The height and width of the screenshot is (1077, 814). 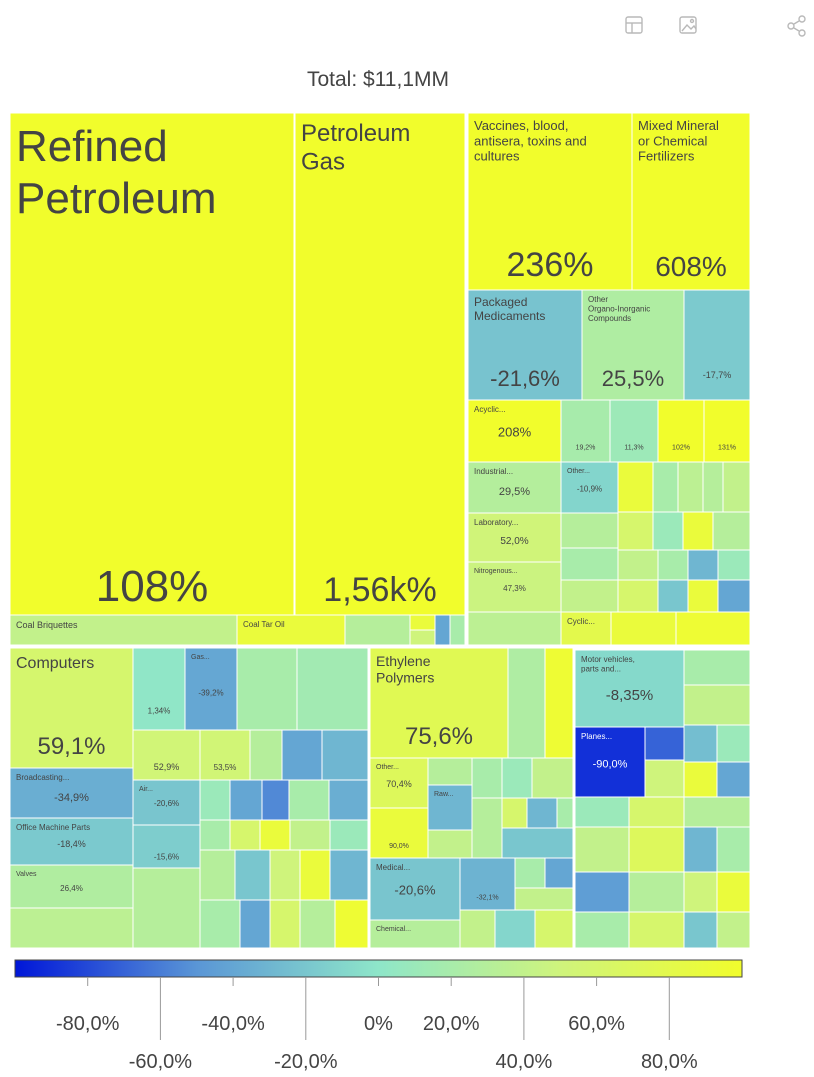 What do you see at coordinates (210, 693) in the screenshot?
I see `tile-value: -39,2%` at bounding box center [210, 693].